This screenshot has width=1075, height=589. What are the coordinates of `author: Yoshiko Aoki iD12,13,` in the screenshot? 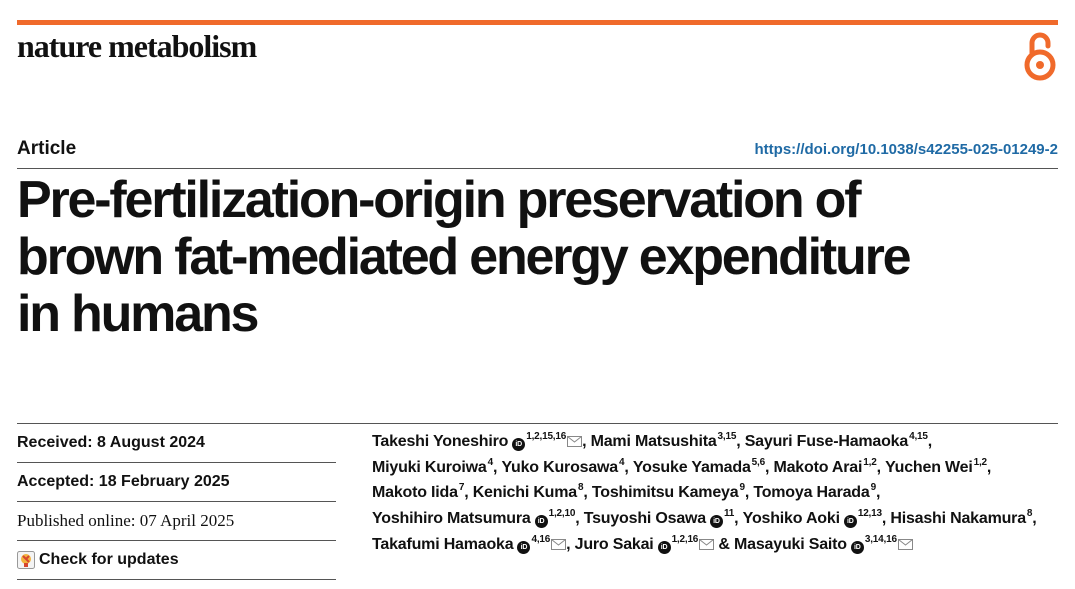 It's located at (816, 518).